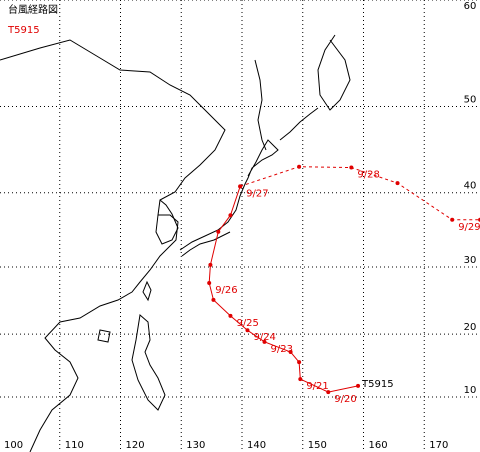 The height and width of the screenshot is (452, 480). What do you see at coordinates (13, 445) in the screenshot?
I see `longitude-label: 100` at bounding box center [13, 445].